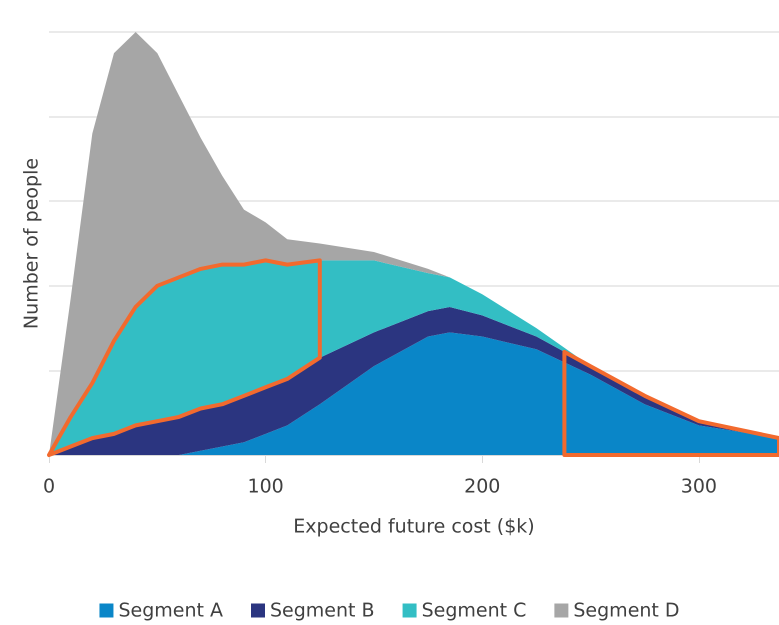  What do you see at coordinates (482, 487) in the screenshot?
I see `x-tick-label: 200` at bounding box center [482, 487].